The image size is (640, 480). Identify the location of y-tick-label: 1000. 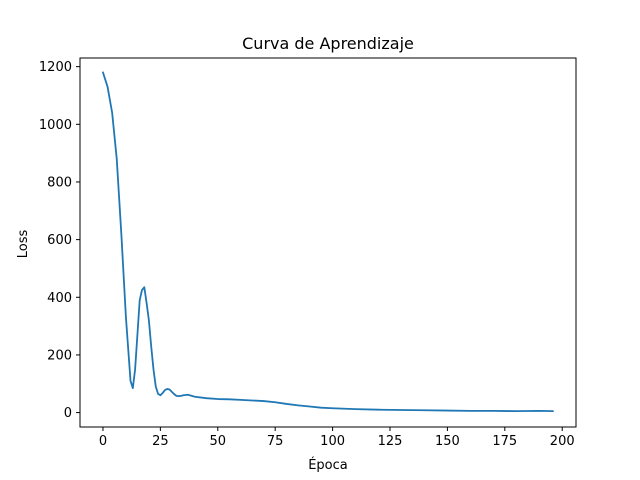
(55, 125).